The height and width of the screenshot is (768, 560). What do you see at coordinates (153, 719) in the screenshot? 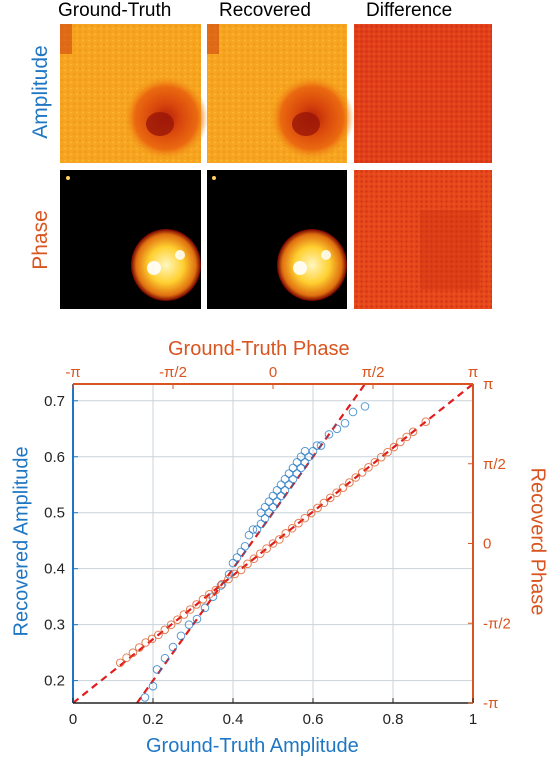
I see `x-tick-label: 0.2` at bounding box center [153, 719].